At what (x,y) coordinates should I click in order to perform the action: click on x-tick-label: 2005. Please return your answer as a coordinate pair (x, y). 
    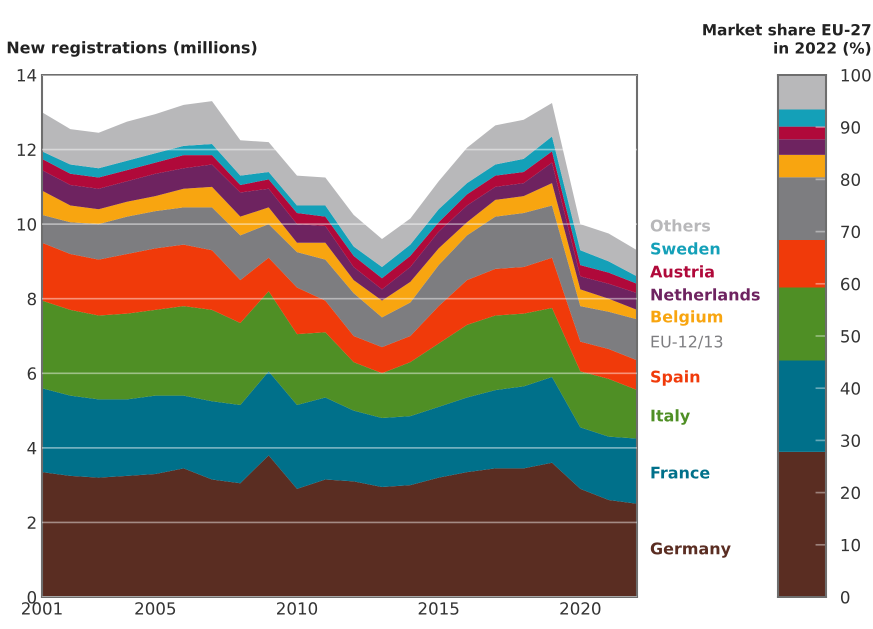
    Looking at the image, I should click on (155, 608).